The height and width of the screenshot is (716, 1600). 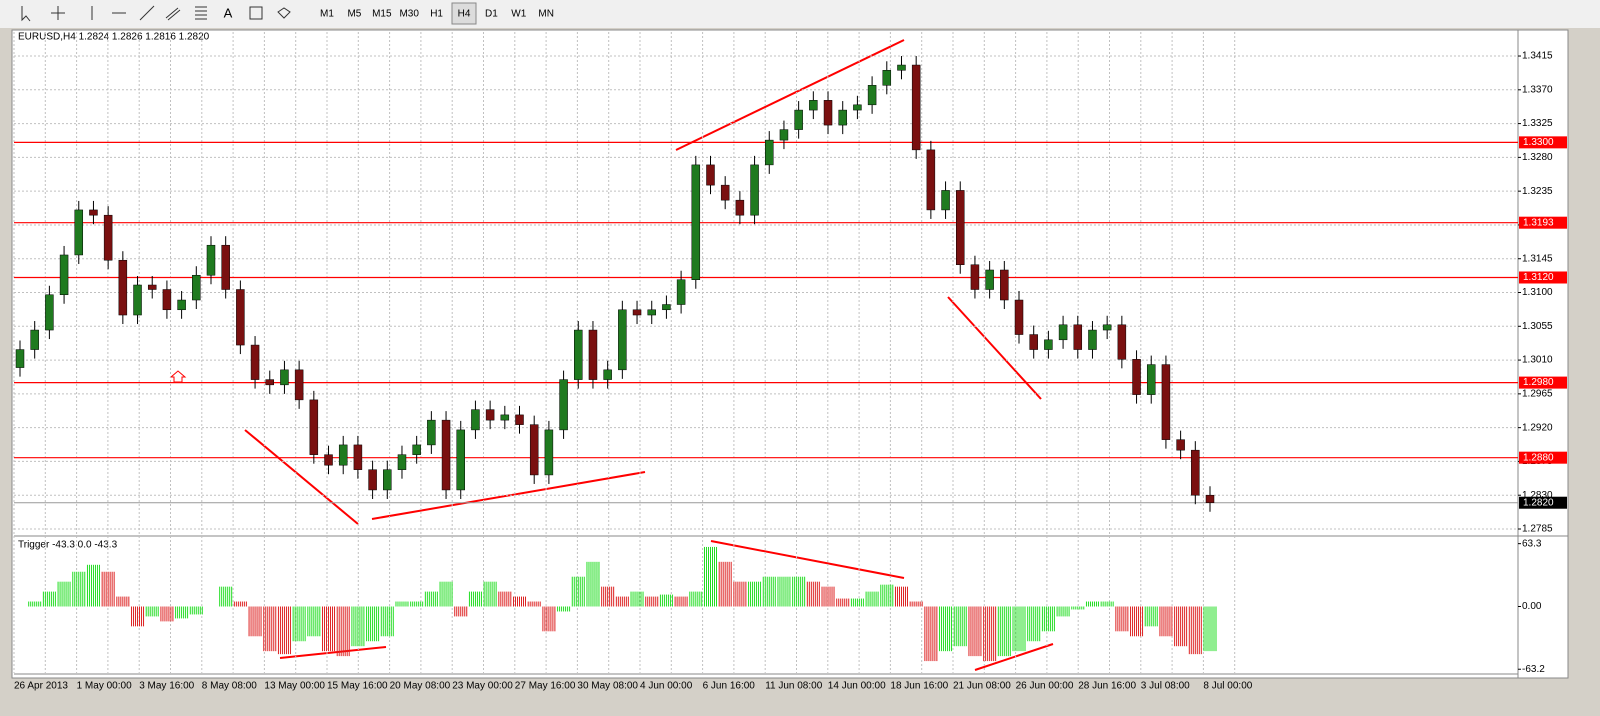 What do you see at coordinates (284, 13) in the screenshot?
I see `arrows-icon` at bounding box center [284, 13].